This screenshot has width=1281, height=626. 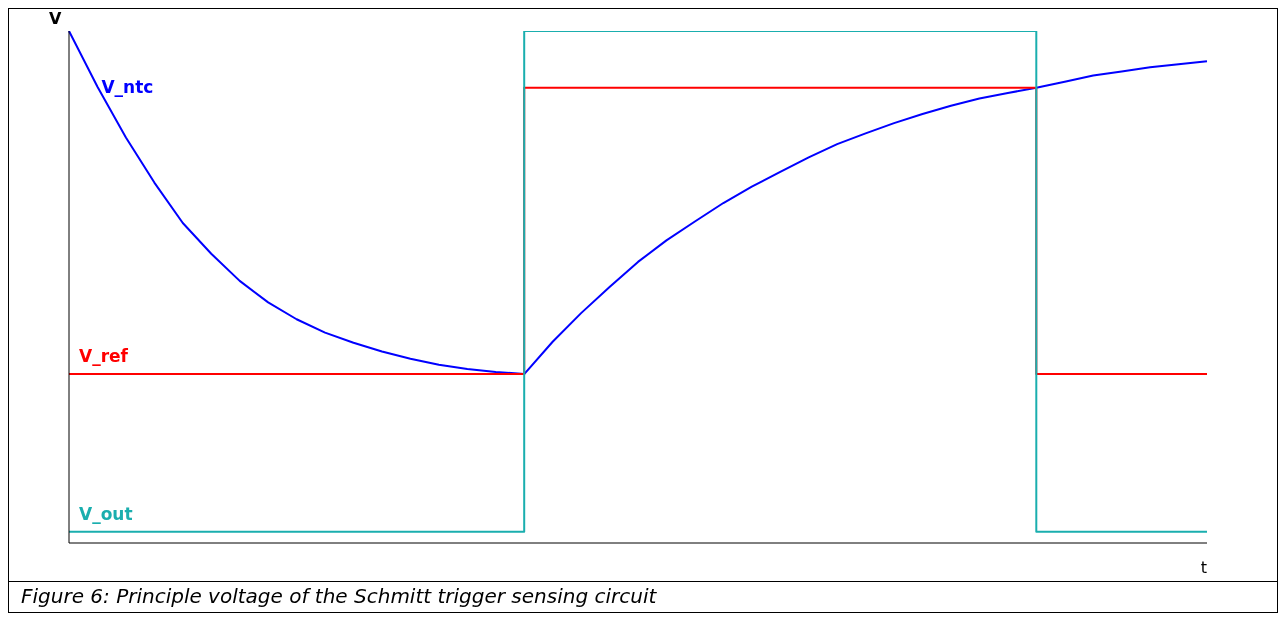 What do you see at coordinates (127, 86) in the screenshot?
I see `series-label: V_ntc` at bounding box center [127, 86].